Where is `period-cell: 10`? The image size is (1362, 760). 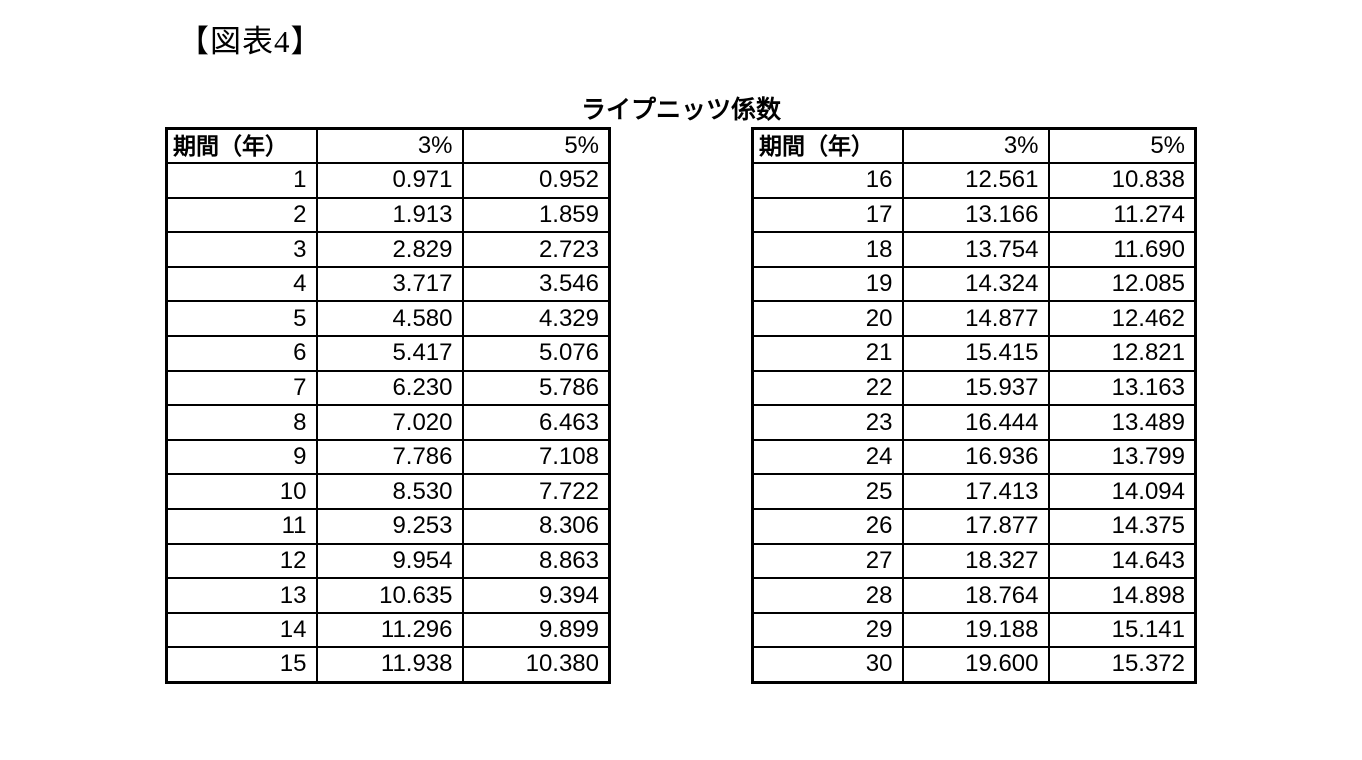
period-cell: 10 is located at coordinates (241, 492).